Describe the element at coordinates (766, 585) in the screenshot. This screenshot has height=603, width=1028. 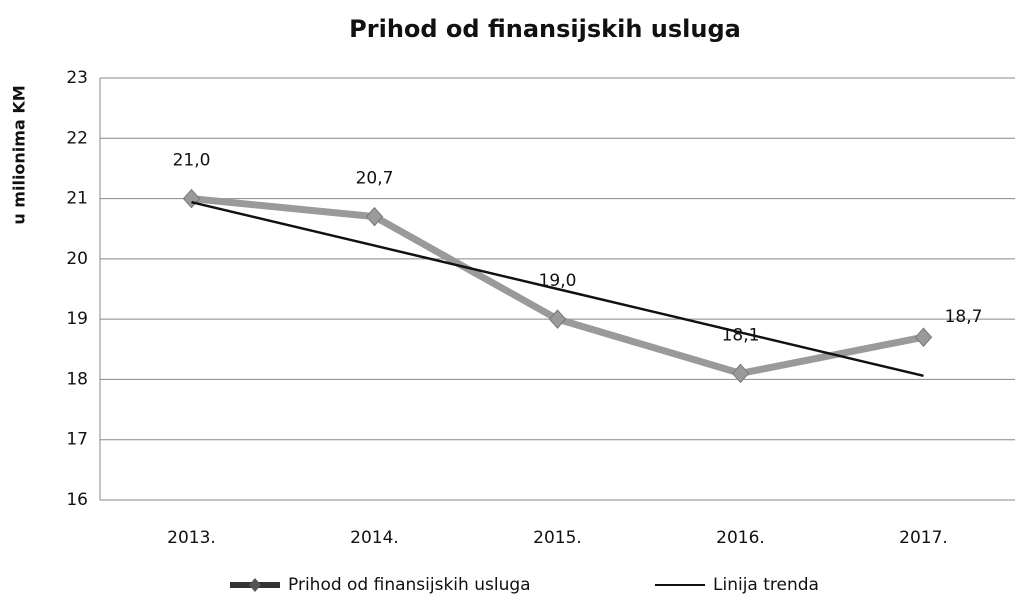
I see `legend-label: Linija trenda` at that location.